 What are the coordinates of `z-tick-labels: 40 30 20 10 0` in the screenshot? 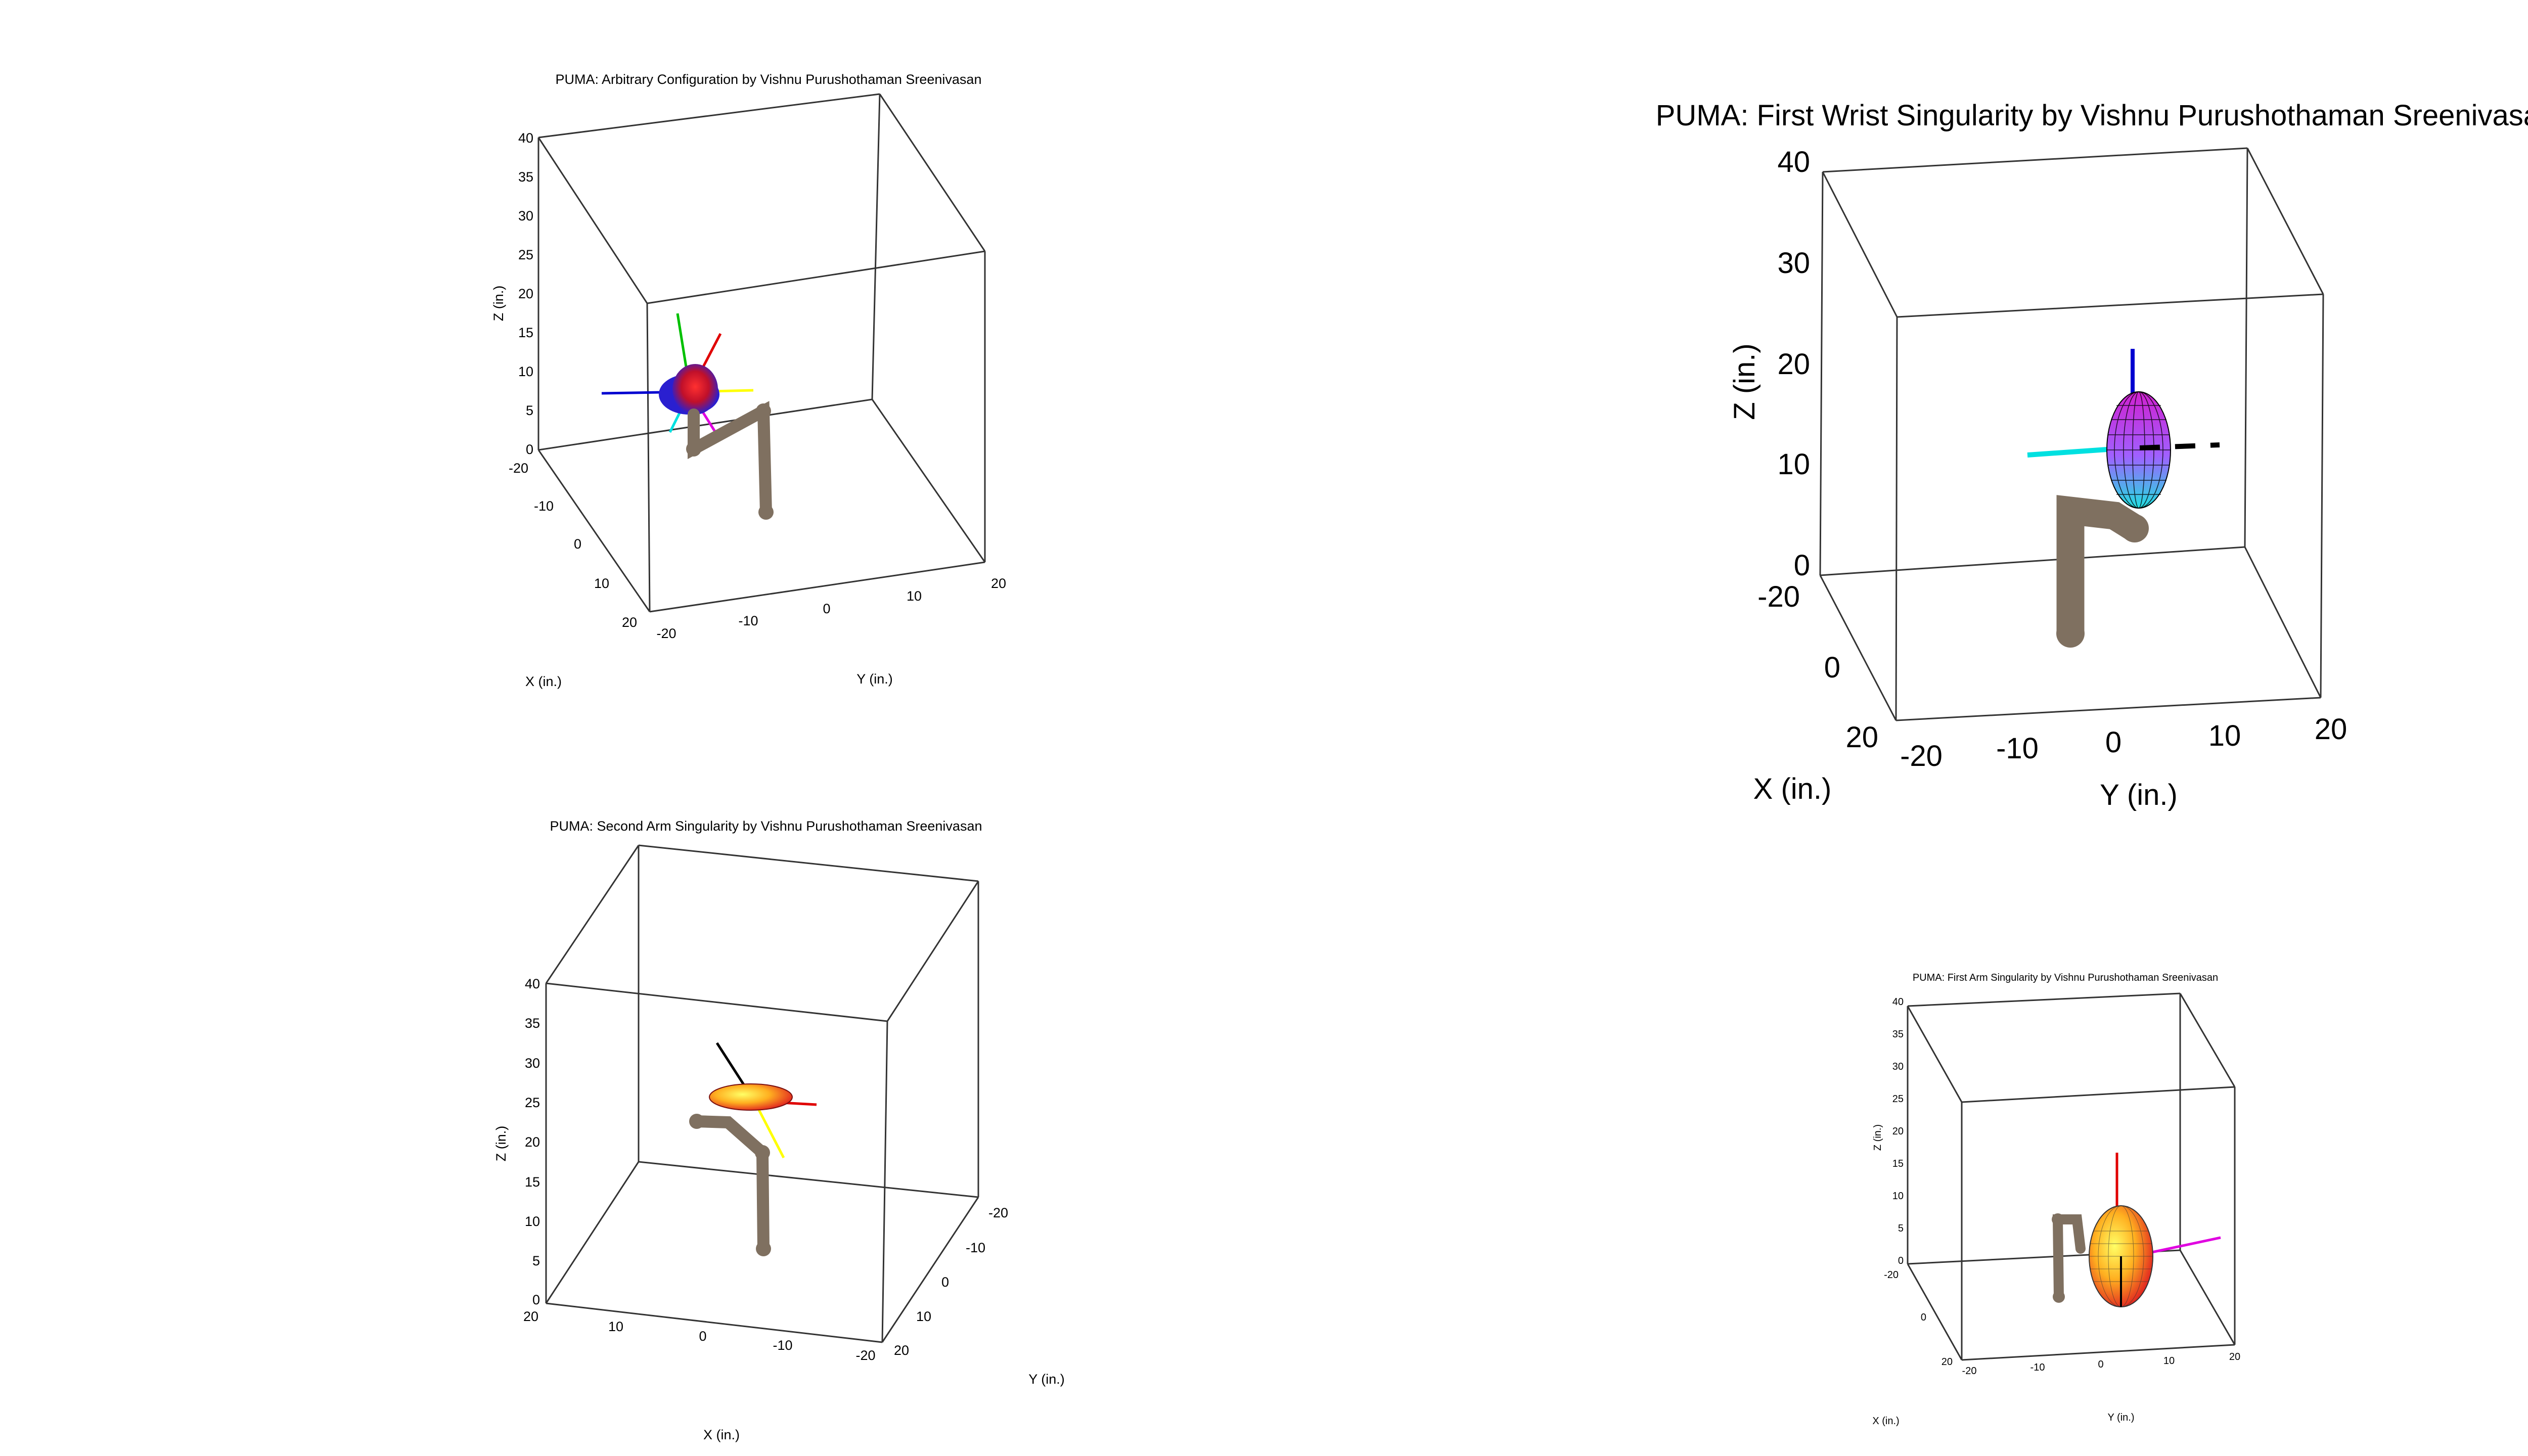 It's located at (1794, 364).